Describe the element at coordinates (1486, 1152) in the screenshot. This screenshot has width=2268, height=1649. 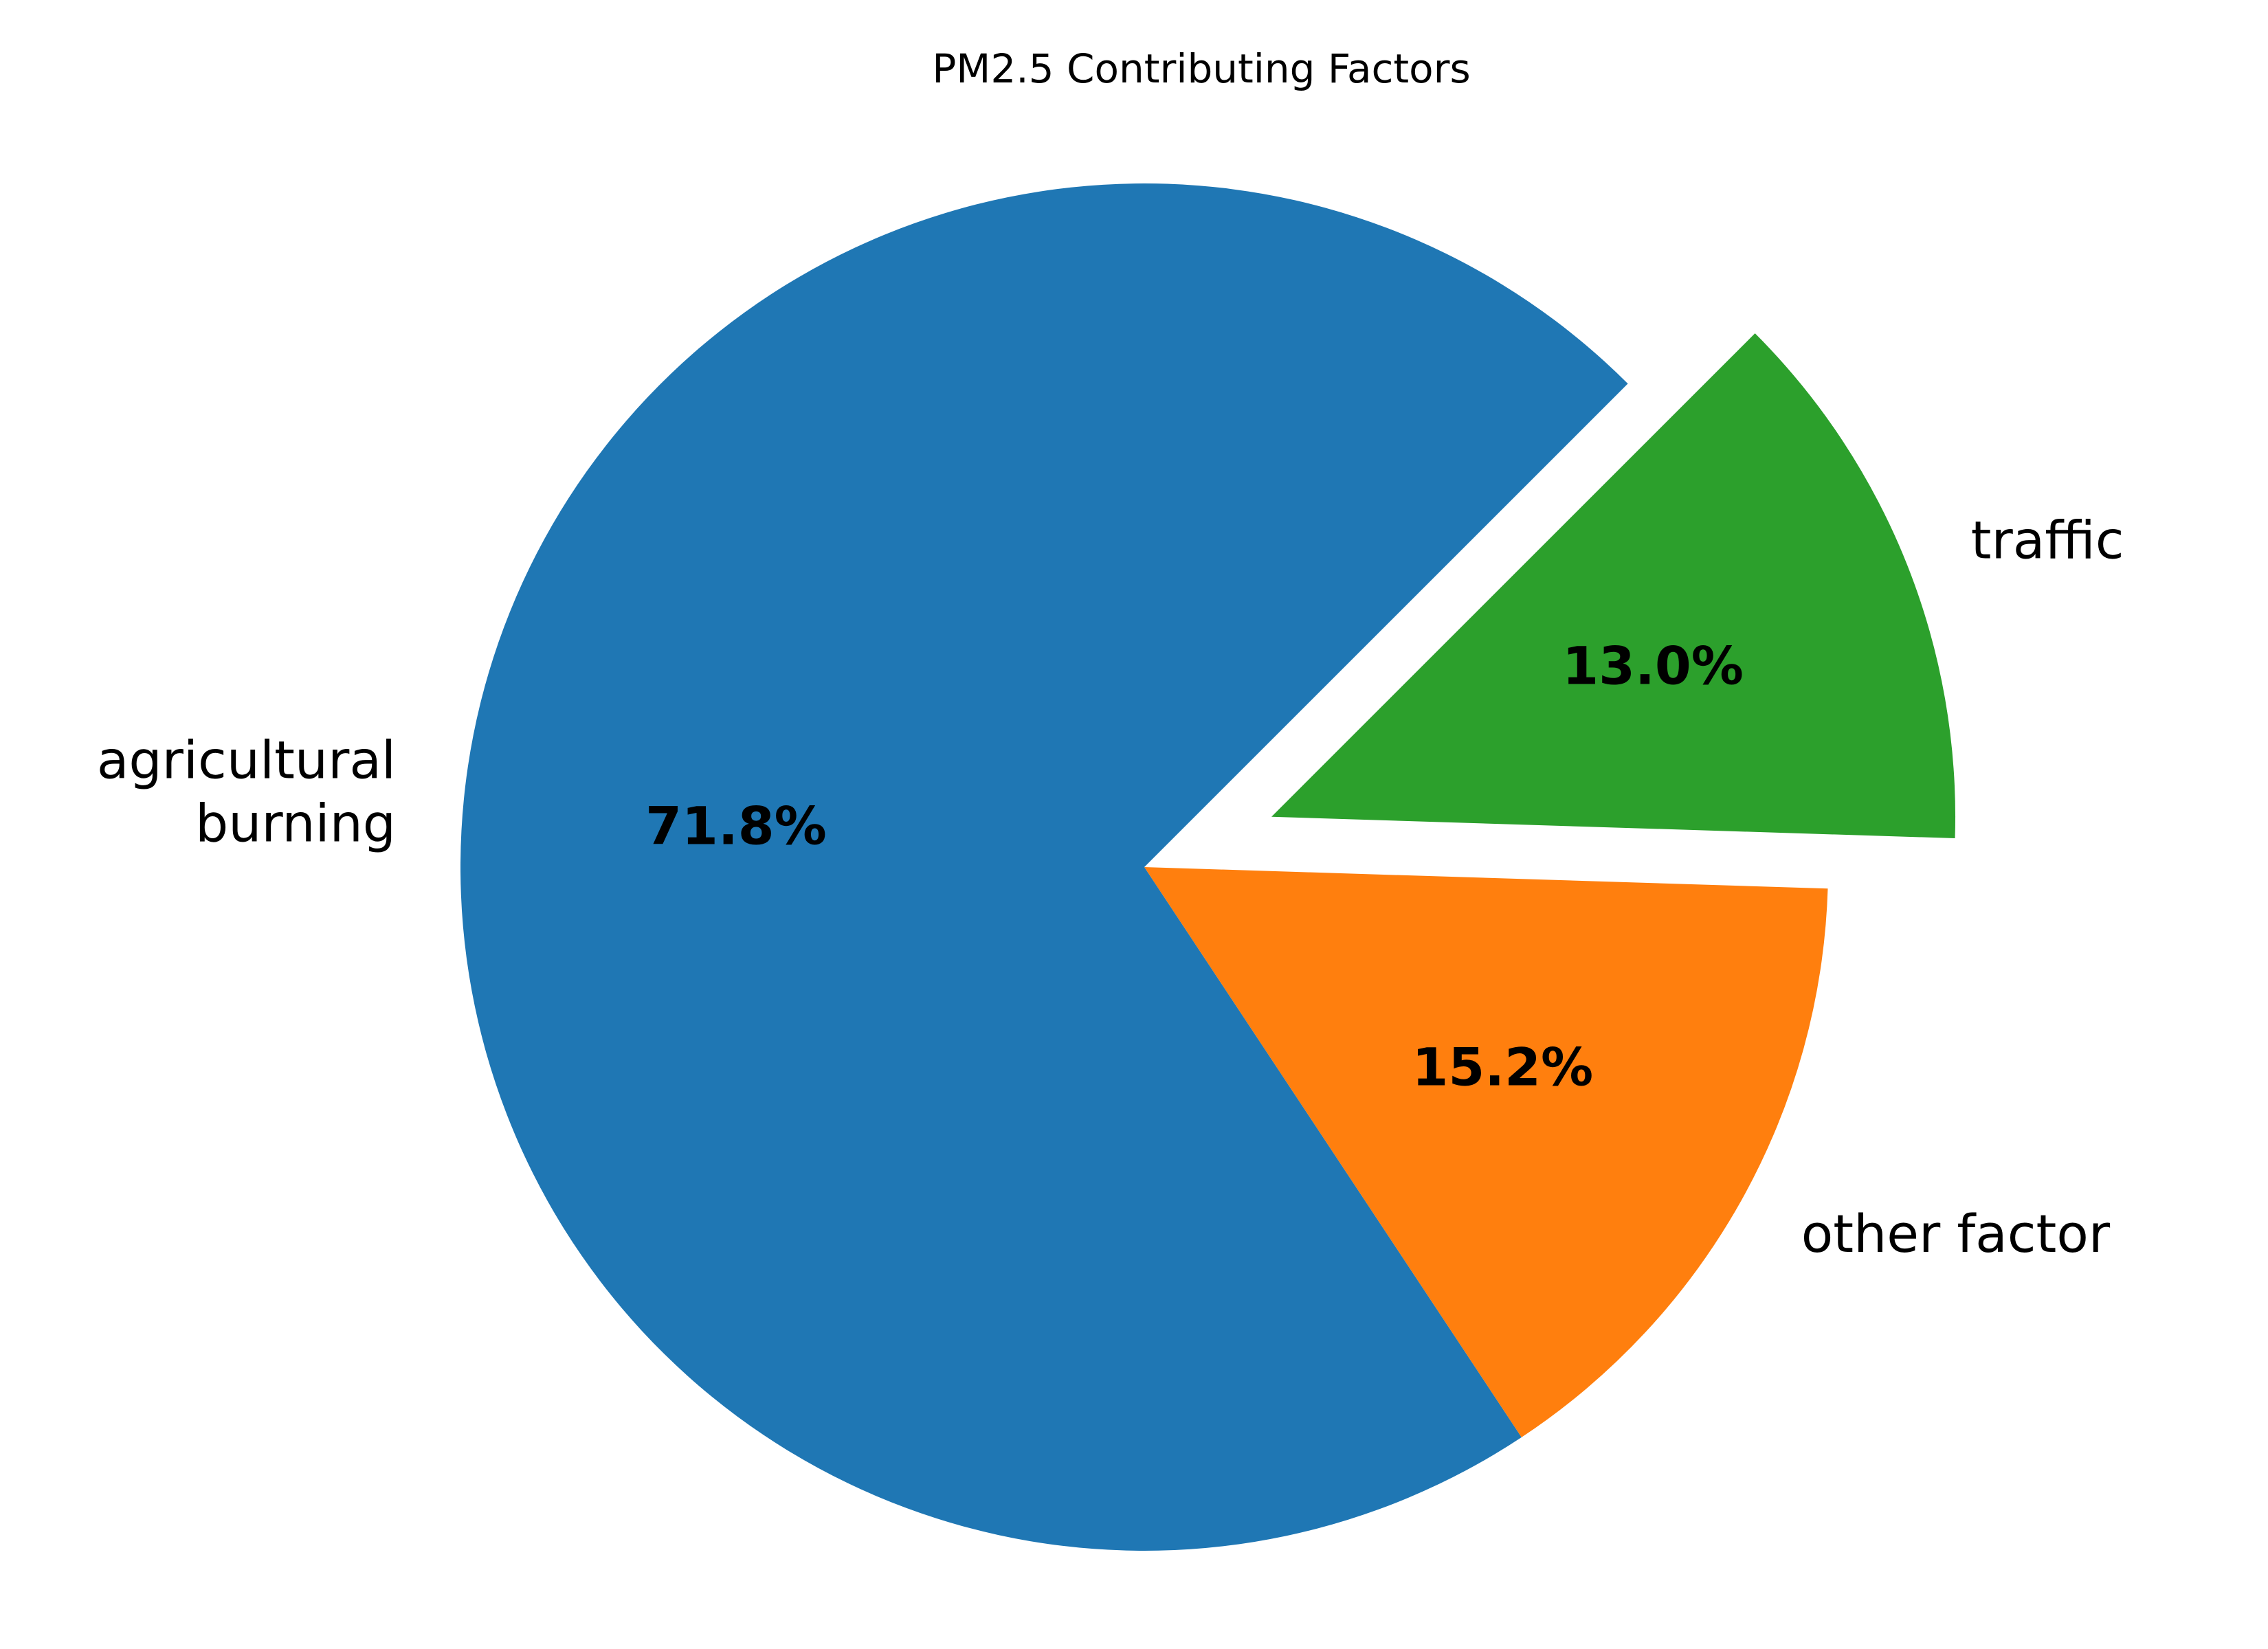
I see `pie-slice-other-factor` at that location.